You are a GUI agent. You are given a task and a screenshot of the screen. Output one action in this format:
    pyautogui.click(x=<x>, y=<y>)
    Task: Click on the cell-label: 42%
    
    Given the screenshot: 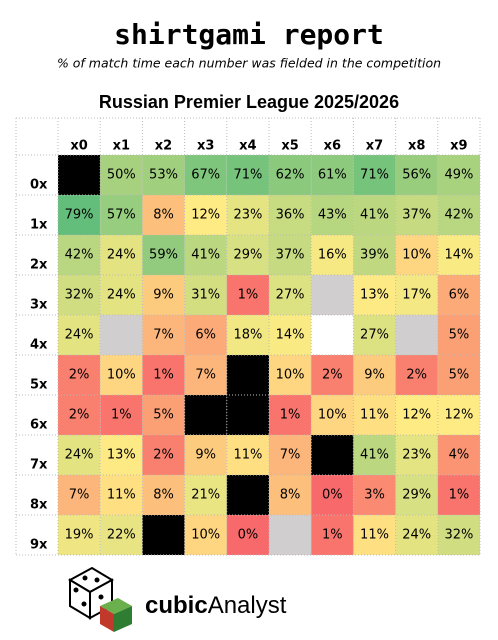 What is the action you would take?
    pyautogui.click(x=458, y=215)
    